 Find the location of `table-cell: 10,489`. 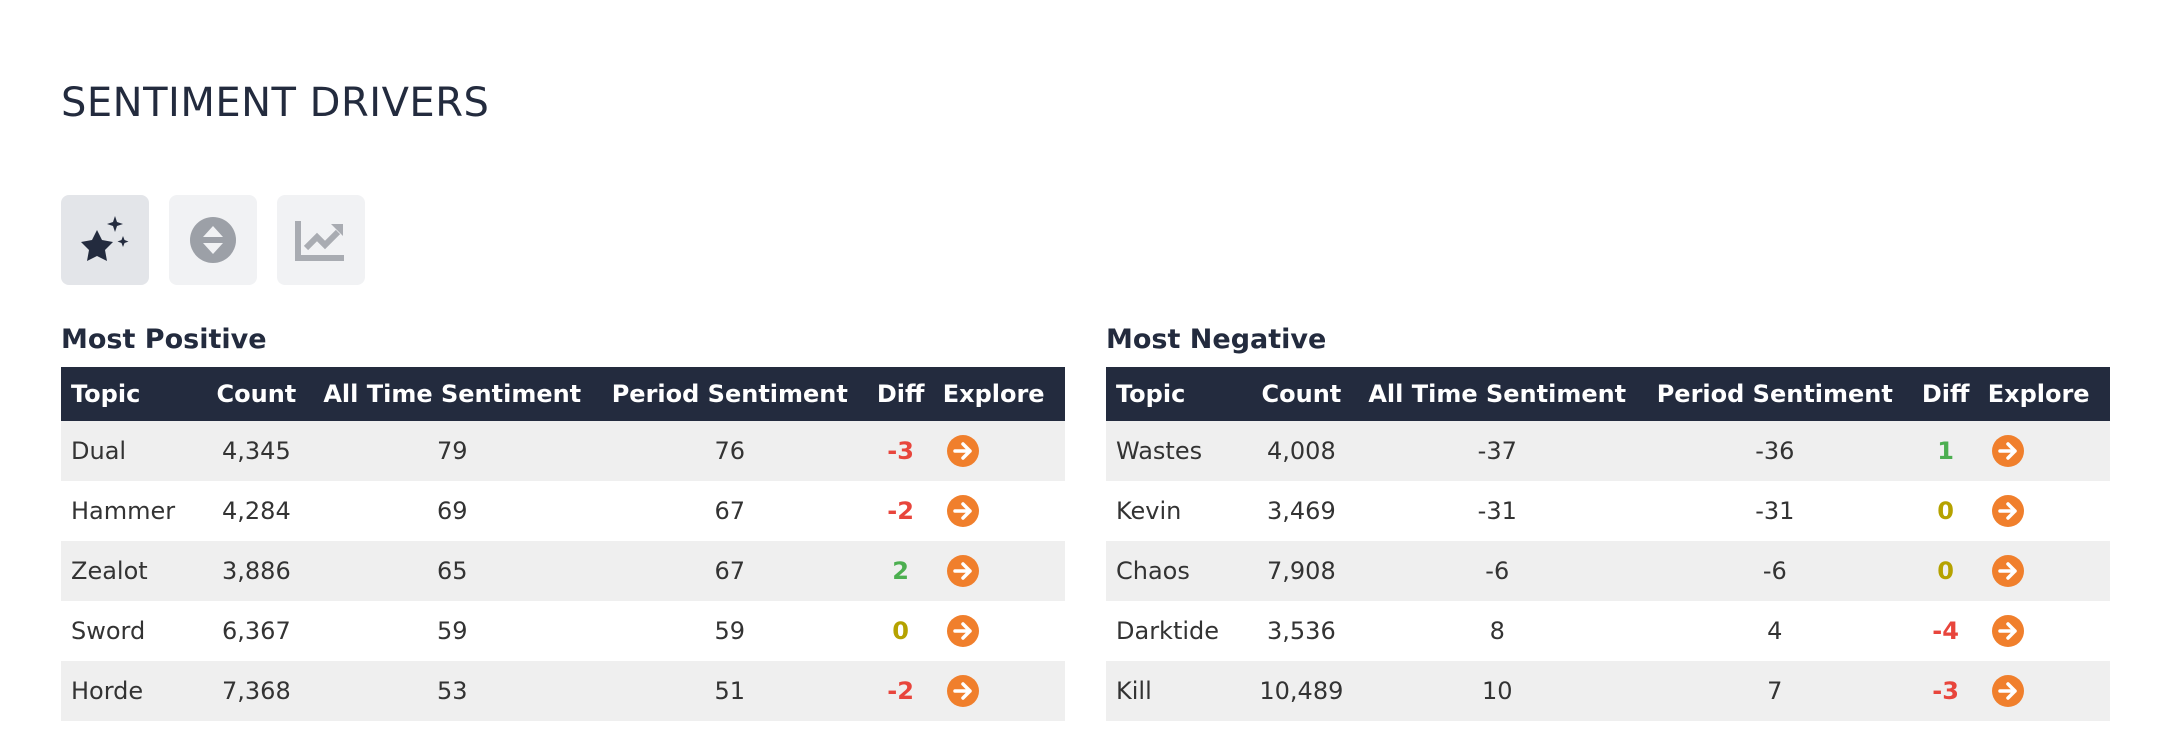

table-cell: 10,489 is located at coordinates (1301, 691).